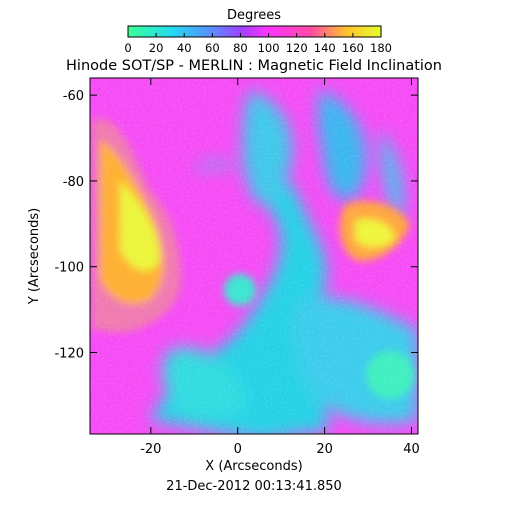  What do you see at coordinates (297, 48) in the screenshot?
I see `colorbar-tick-label: 120` at bounding box center [297, 48].